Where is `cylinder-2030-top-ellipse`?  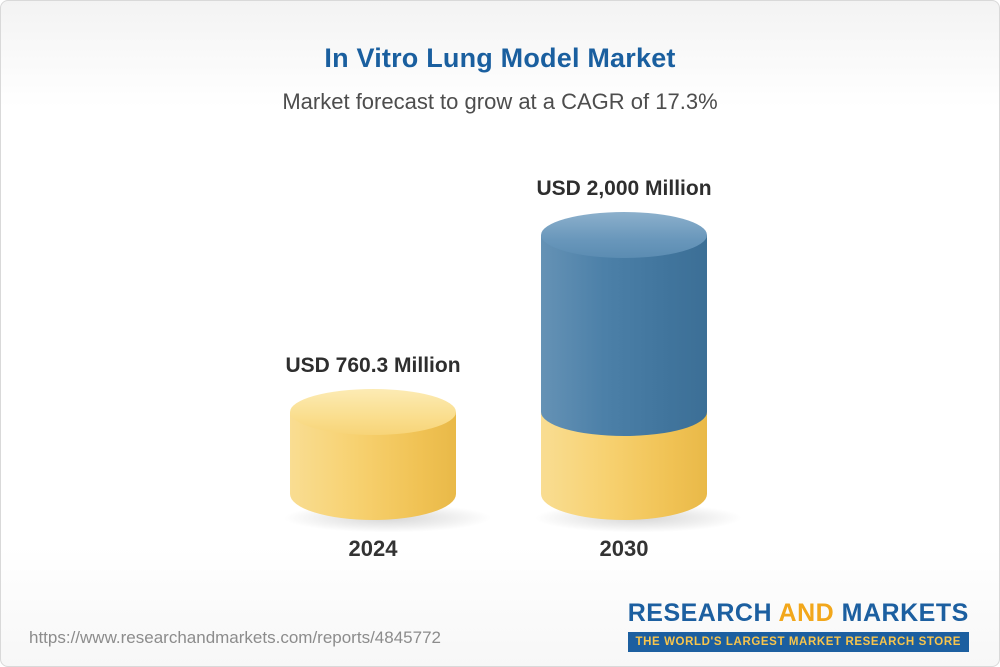 cylinder-2030-top-ellipse is located at coordinates (624, 235).